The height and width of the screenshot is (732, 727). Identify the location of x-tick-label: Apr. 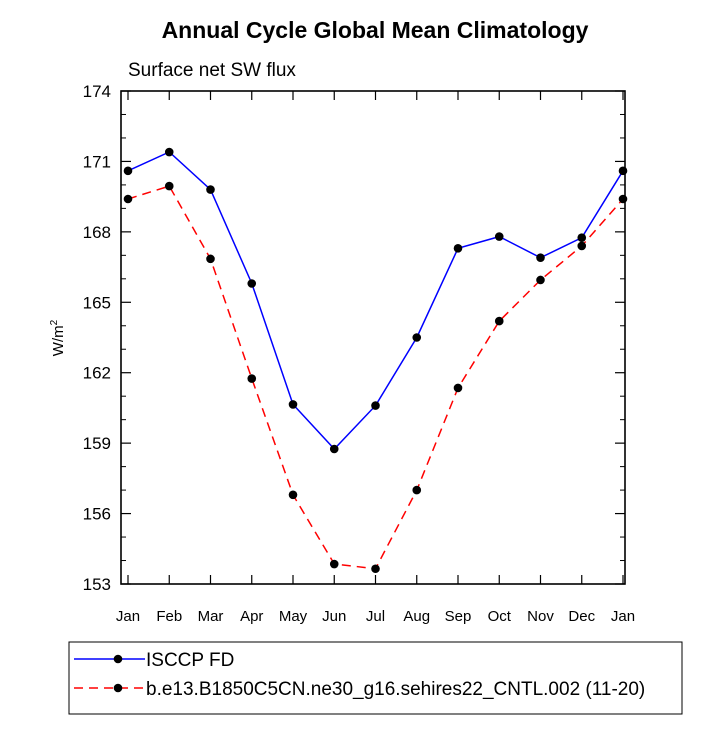
(251, 616).